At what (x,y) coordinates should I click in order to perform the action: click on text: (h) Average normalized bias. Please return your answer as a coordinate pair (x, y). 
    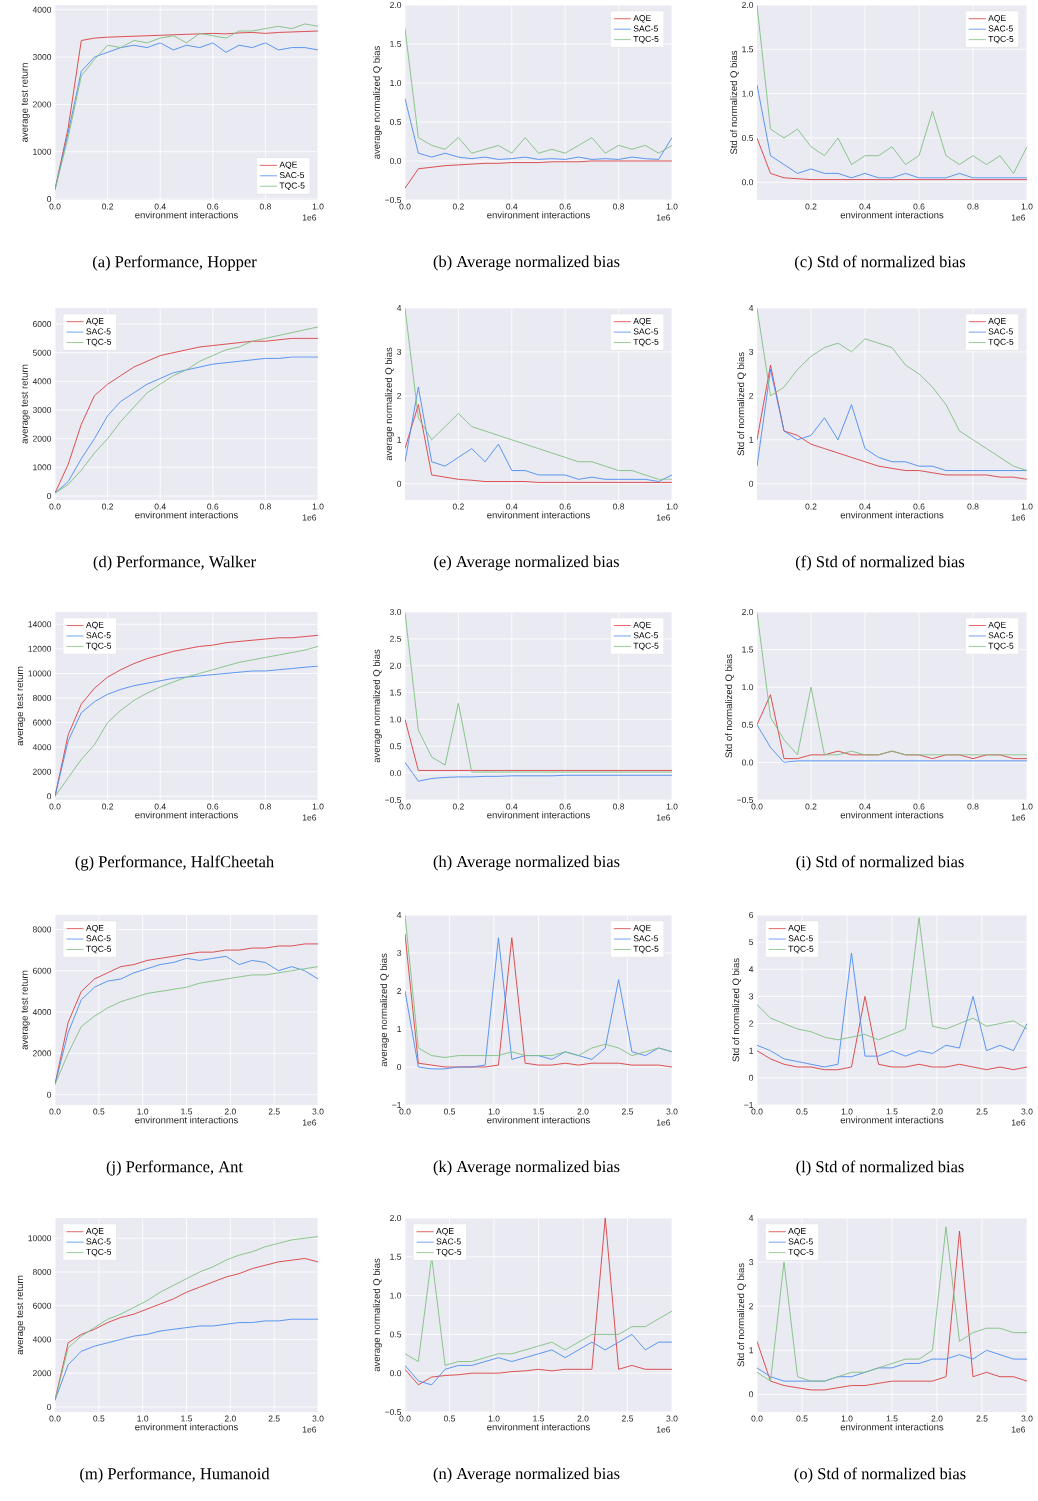
    Looking at the image, I should click on (526, 863).